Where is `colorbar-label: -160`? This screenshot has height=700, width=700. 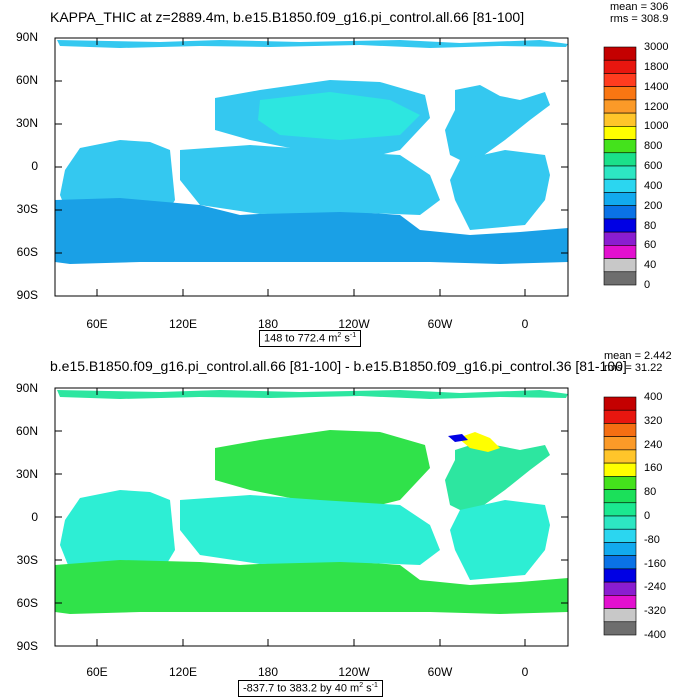
colorbar-label: -160 is located at coordinates (655, 563).